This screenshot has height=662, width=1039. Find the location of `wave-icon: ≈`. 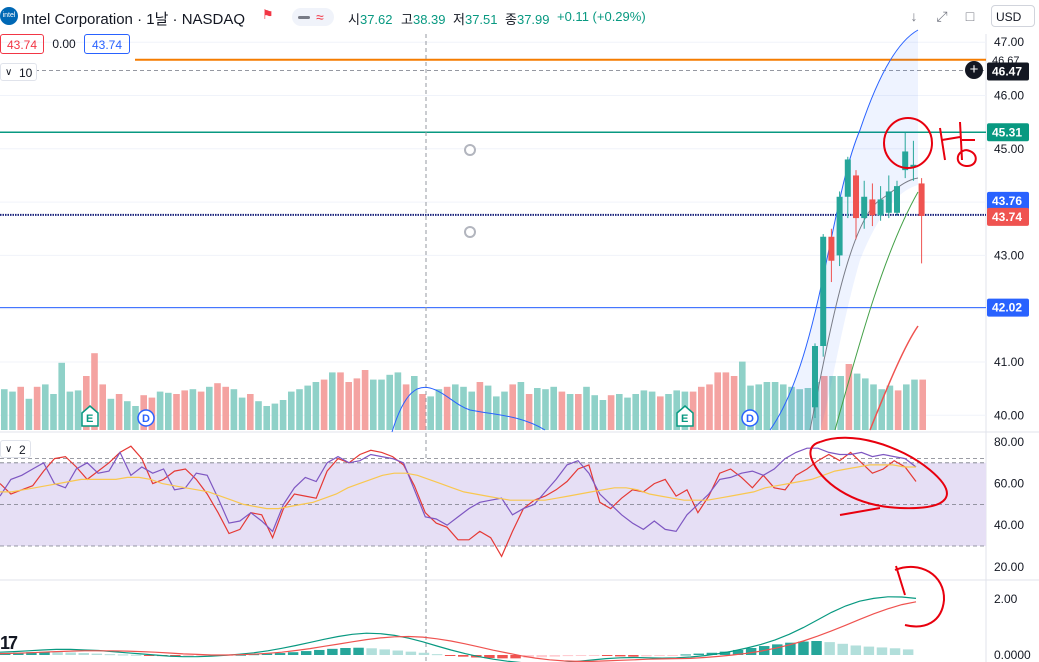

wave-icon: ≈ is located at coordinates (320, 17).